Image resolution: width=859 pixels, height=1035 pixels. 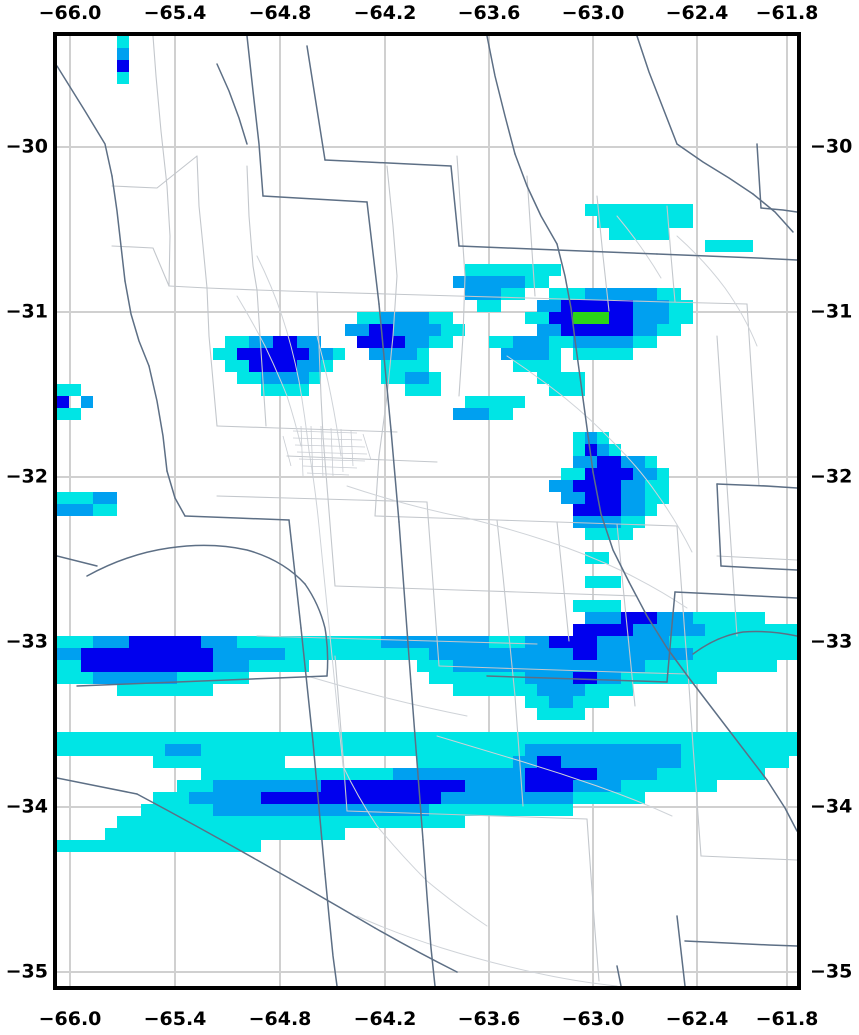 What do you see at coordinates (385, 1019) in the screenshot?
I see `xbot-label: −64.2` at bounding box center [385, 1019].